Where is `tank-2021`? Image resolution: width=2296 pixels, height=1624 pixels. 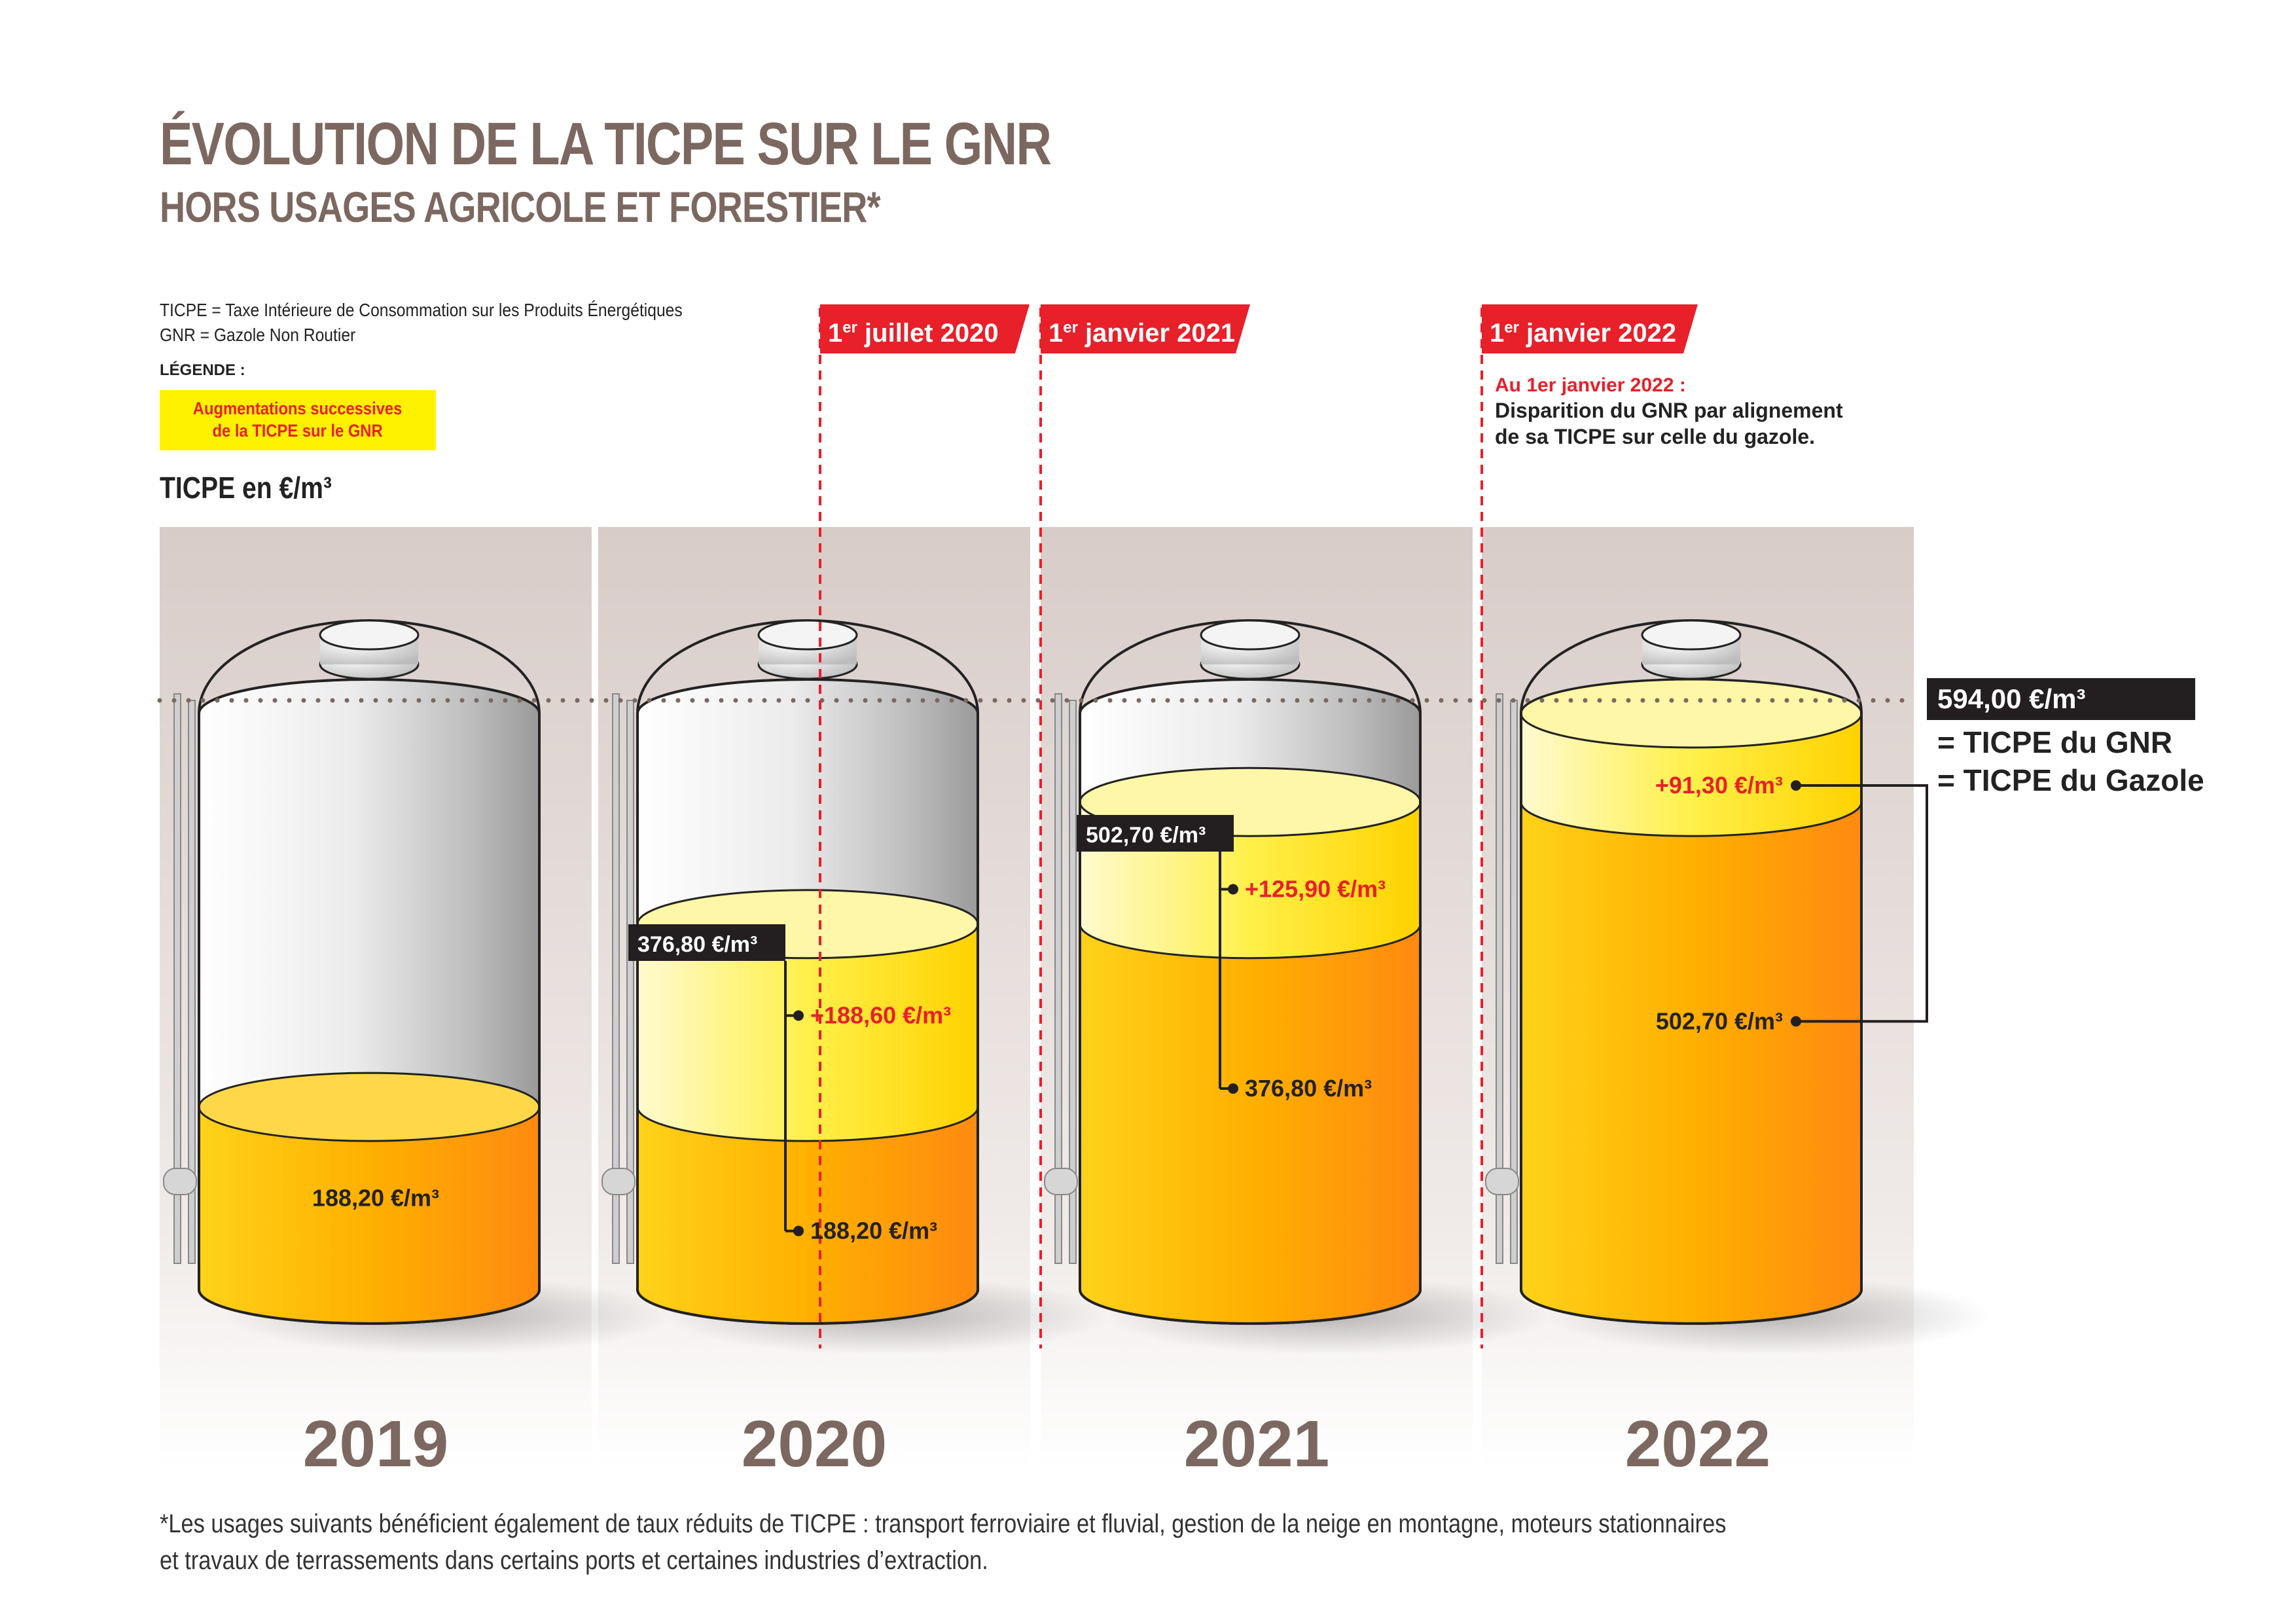
tank-2021 is located at coordinates (1297, 987).